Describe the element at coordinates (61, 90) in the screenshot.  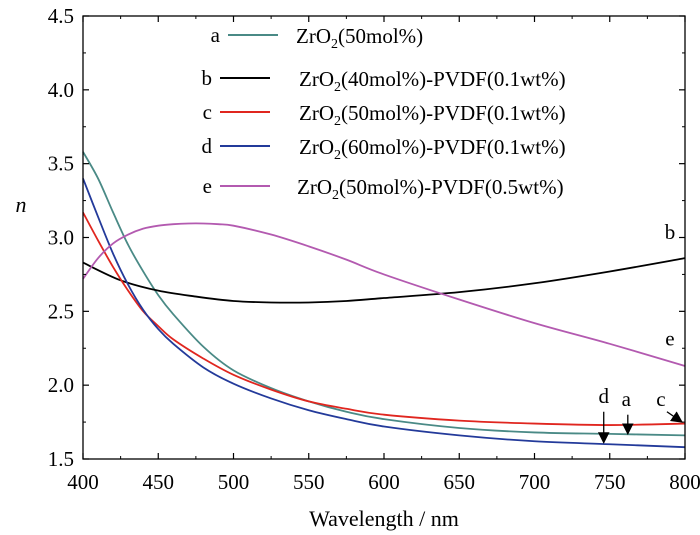
I see `y-tick-label: 4.0` at that location.